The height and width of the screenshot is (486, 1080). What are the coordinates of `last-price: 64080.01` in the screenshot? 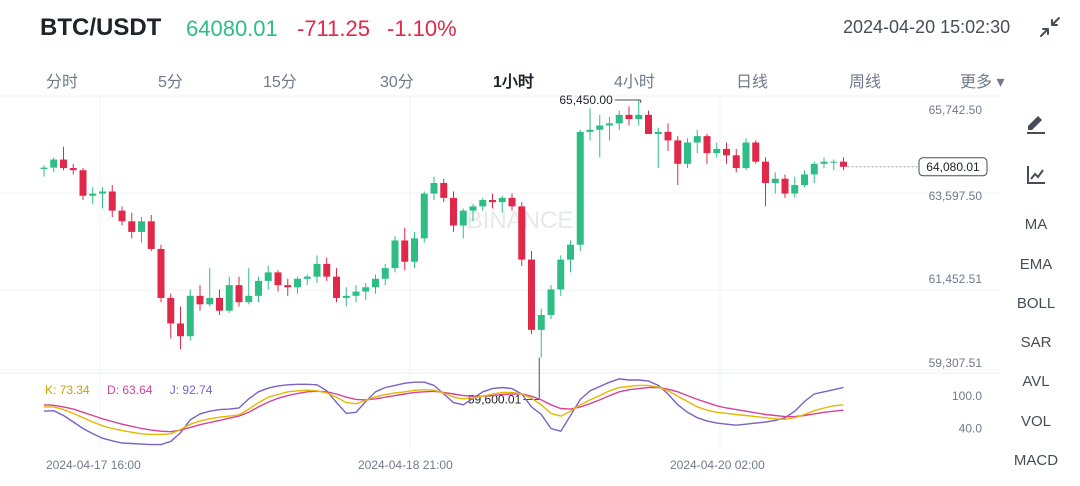 It's located at (232, 28).